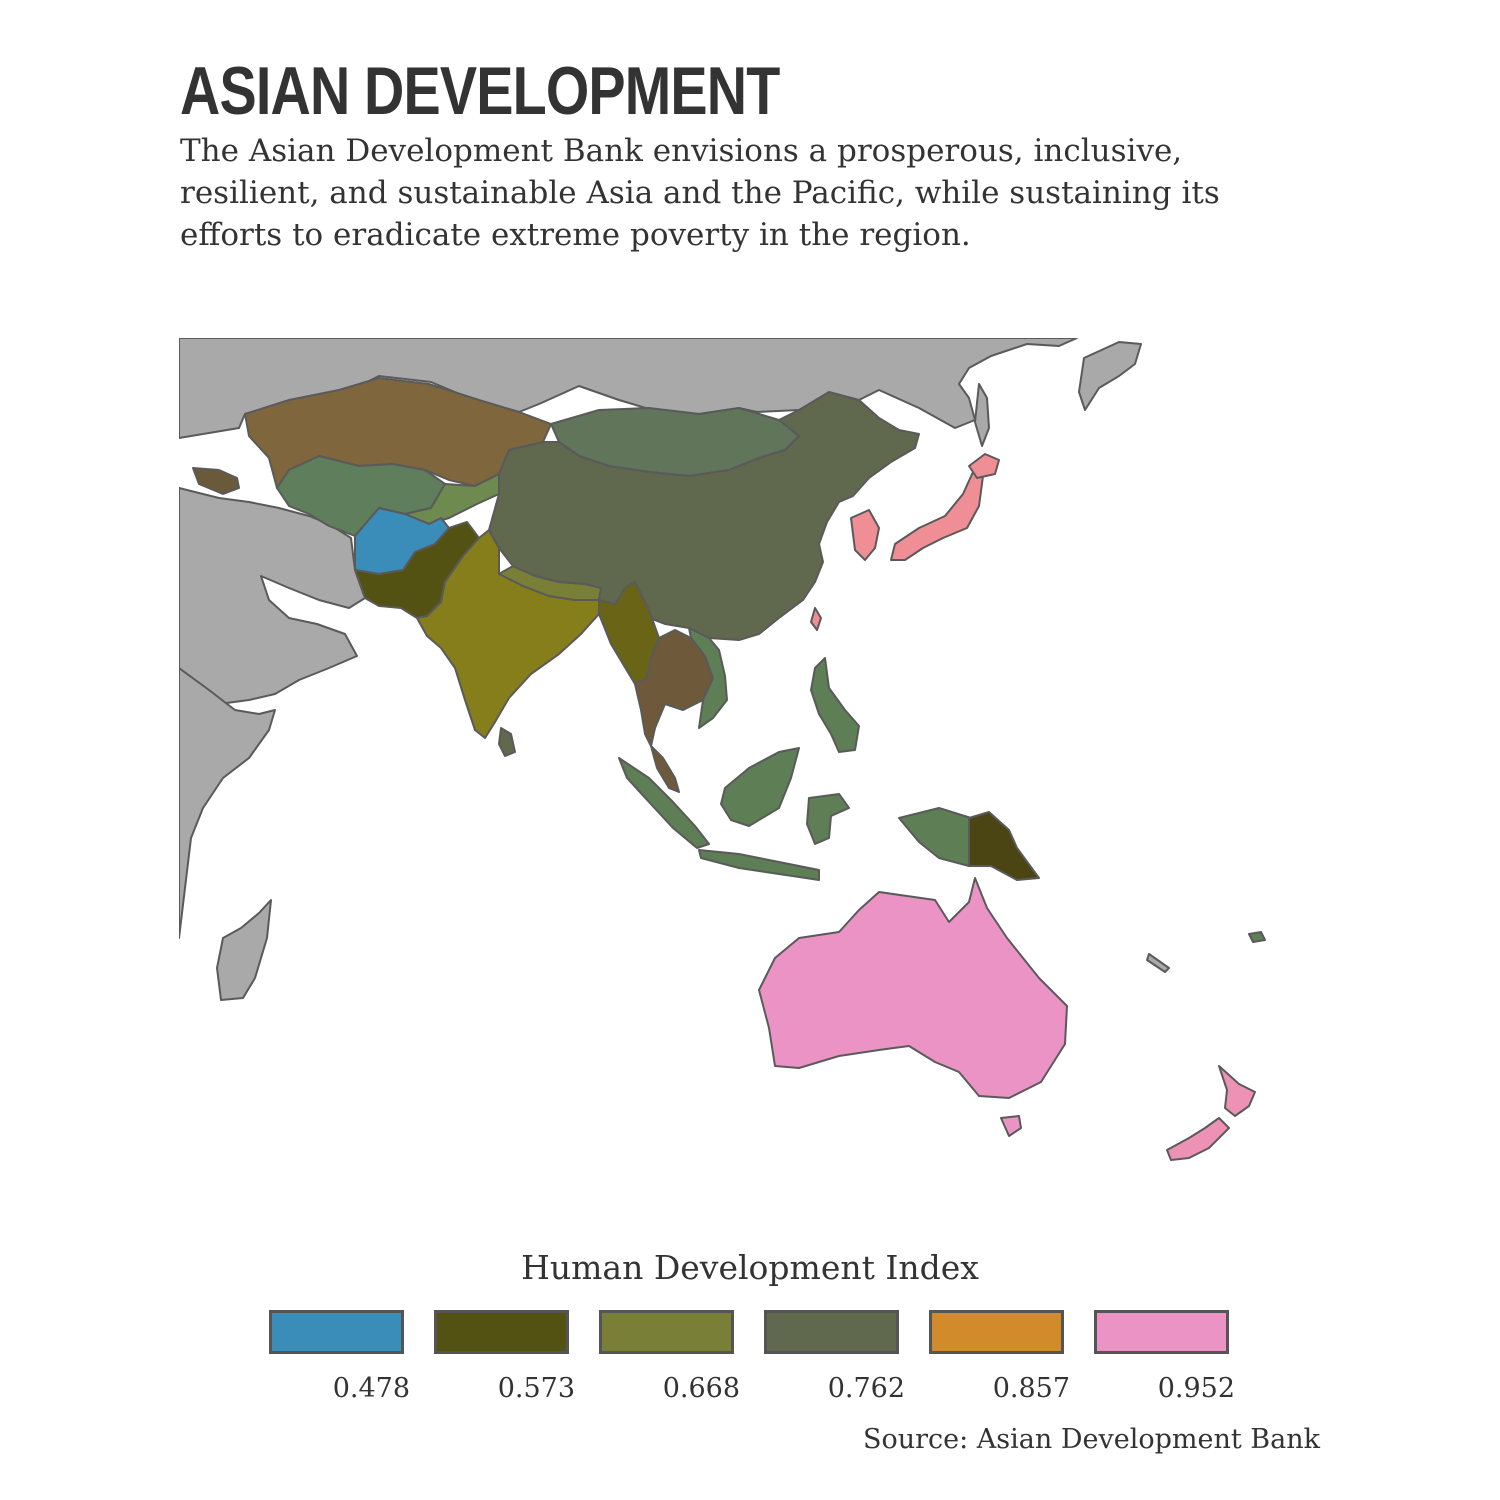  What do you see at coordinates (227, 803) in the screenshot?
I see `region-africa` at bounding box center [227, 803].